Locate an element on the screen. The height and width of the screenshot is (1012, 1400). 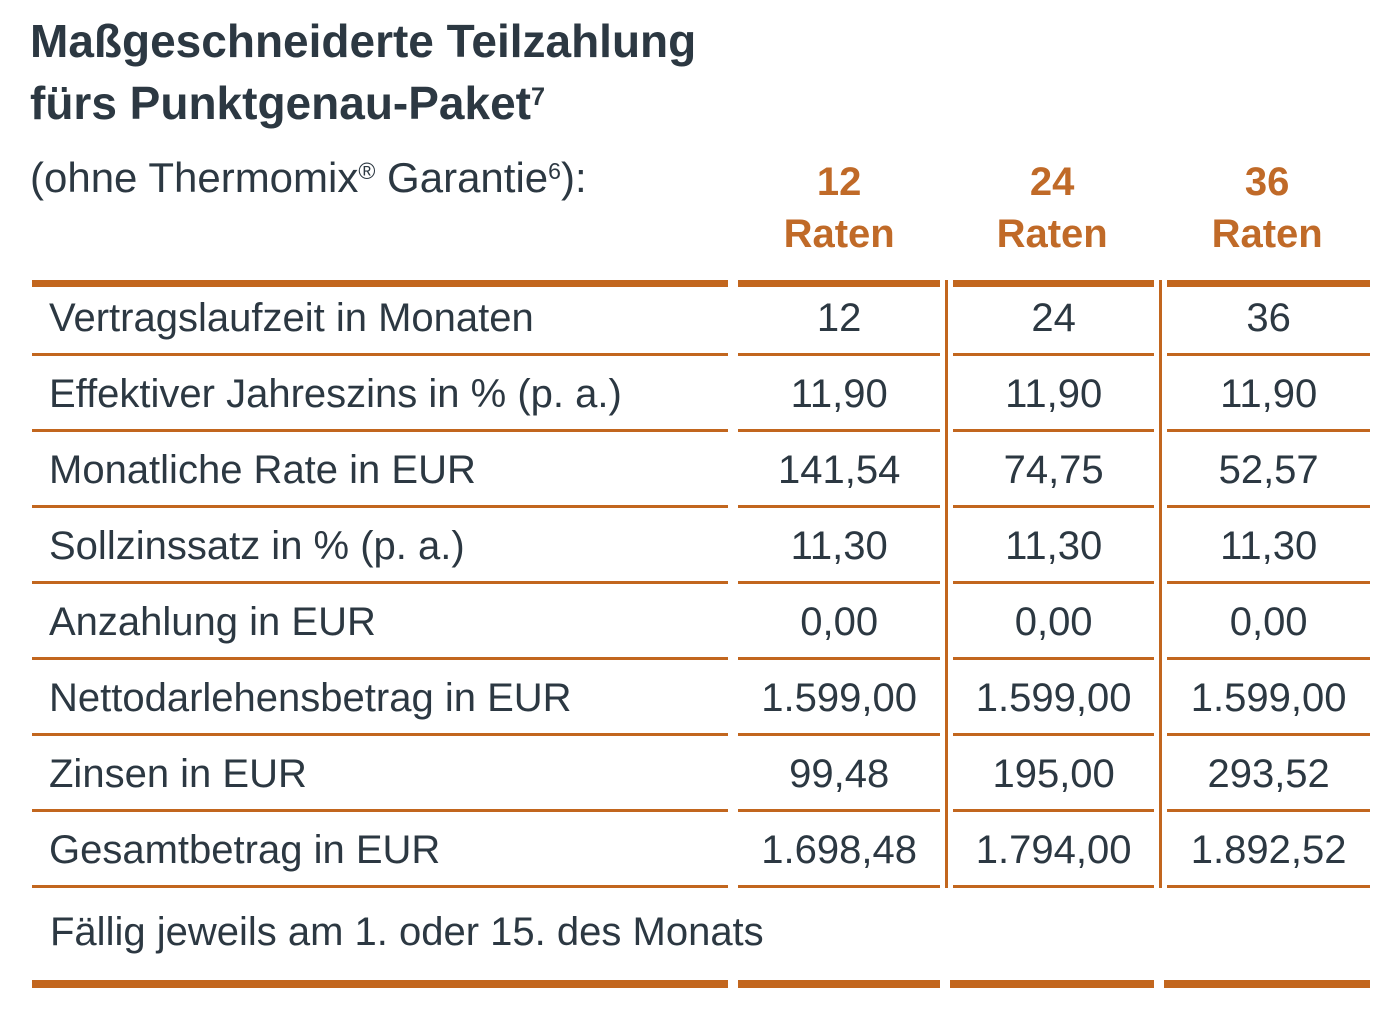
footer-note: Fällig jeweils am 1. oder 15. des Monats is located at coordinates (407, 932).